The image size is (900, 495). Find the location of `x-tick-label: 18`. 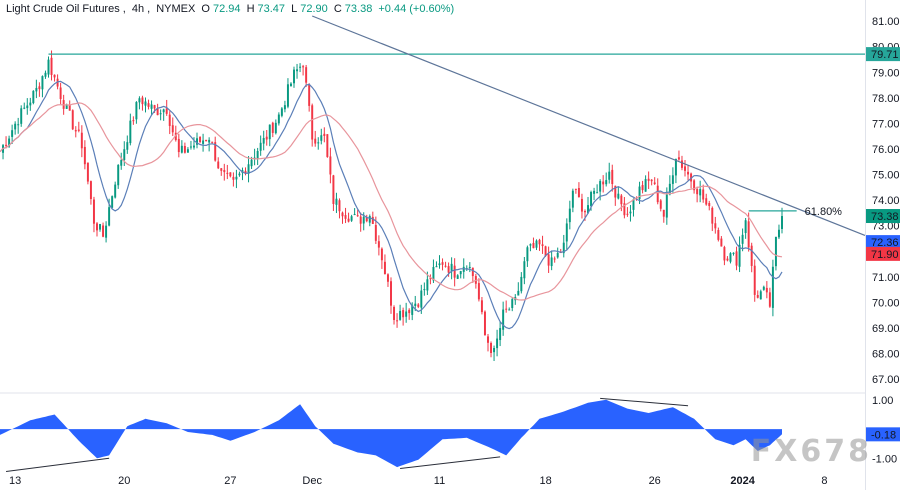

x-tick-label: 18 is located at coordinates (545, 481).